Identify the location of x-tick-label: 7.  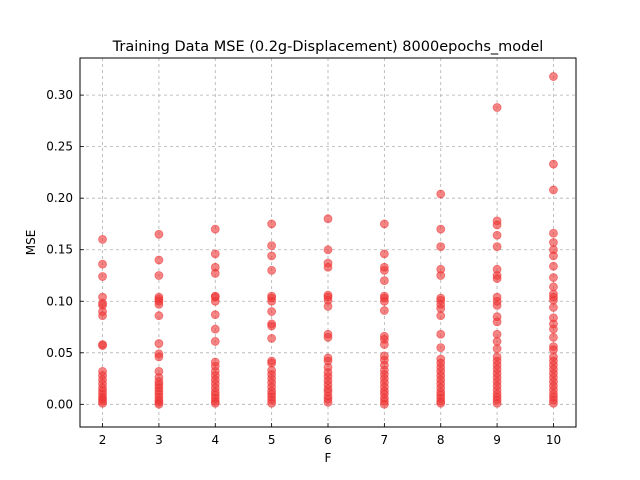
(385, 440).